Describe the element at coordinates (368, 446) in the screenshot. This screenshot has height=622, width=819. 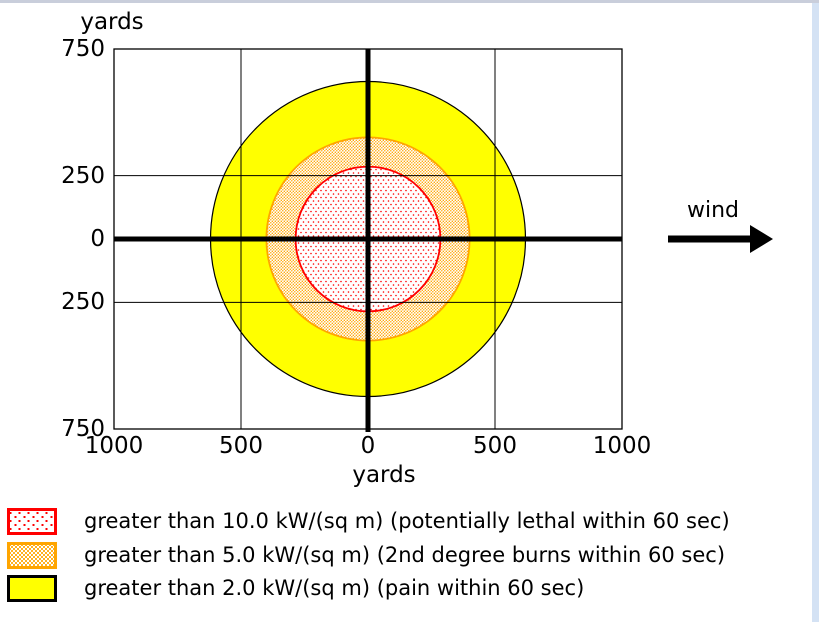
I see `x-tick-label: 0` at that location.